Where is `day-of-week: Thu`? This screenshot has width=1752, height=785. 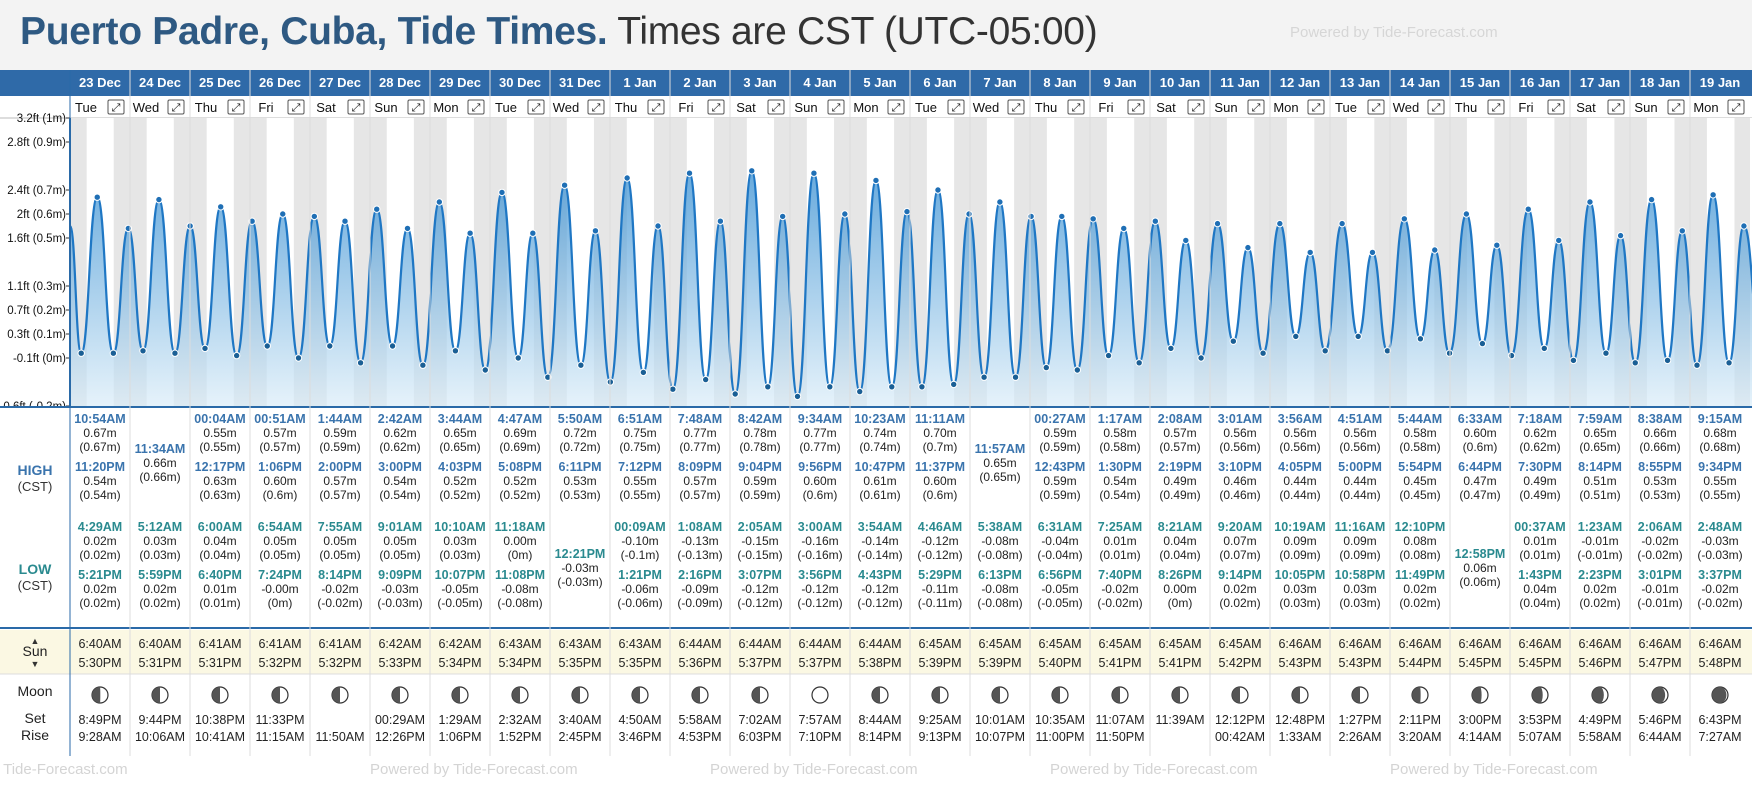 day-of-week: Thu is located at coordinates (1046, 107).